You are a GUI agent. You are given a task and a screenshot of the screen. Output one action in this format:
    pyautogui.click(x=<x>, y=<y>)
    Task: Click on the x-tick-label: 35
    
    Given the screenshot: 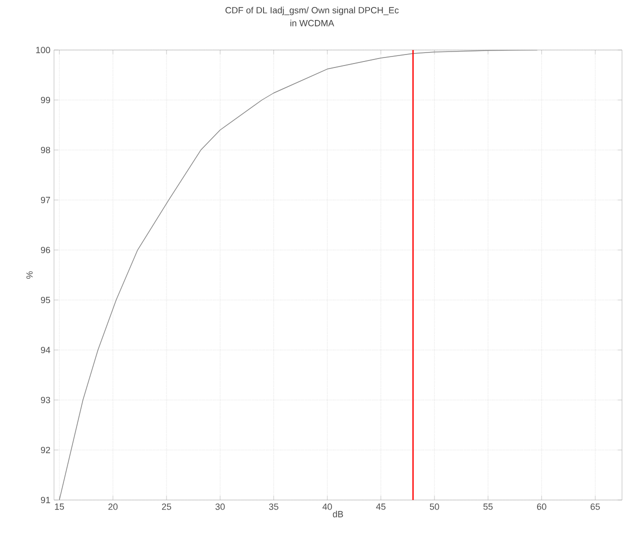 What is the action you would take?
    pyautogui.click(x=273, y=507)
    